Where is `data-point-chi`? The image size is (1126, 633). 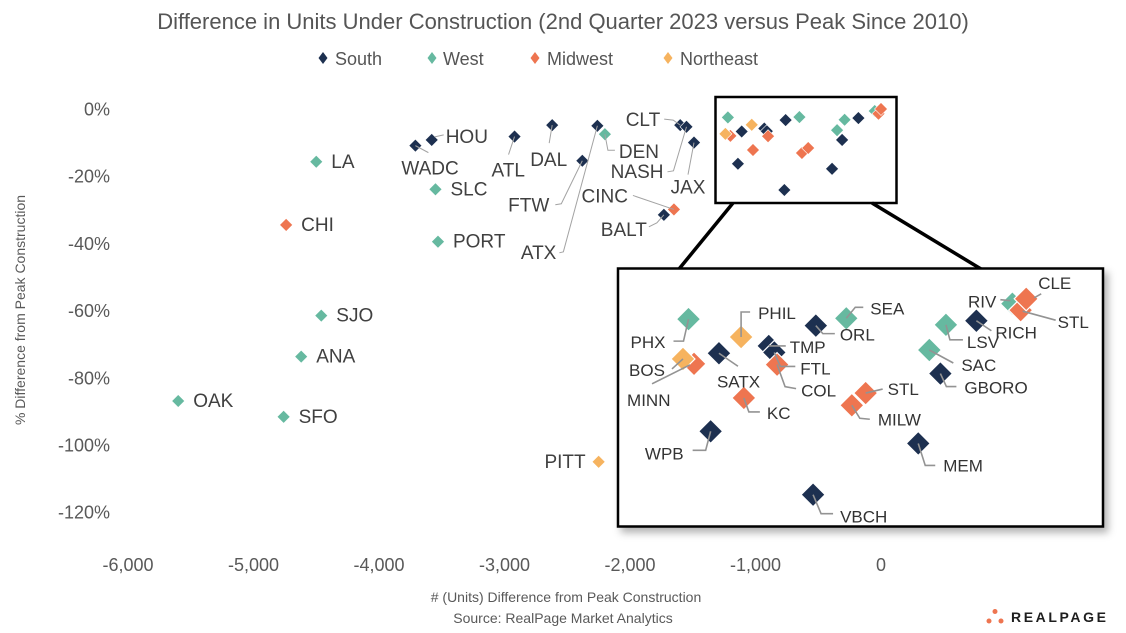 data-point-chi is located at coordinates (286, 224).